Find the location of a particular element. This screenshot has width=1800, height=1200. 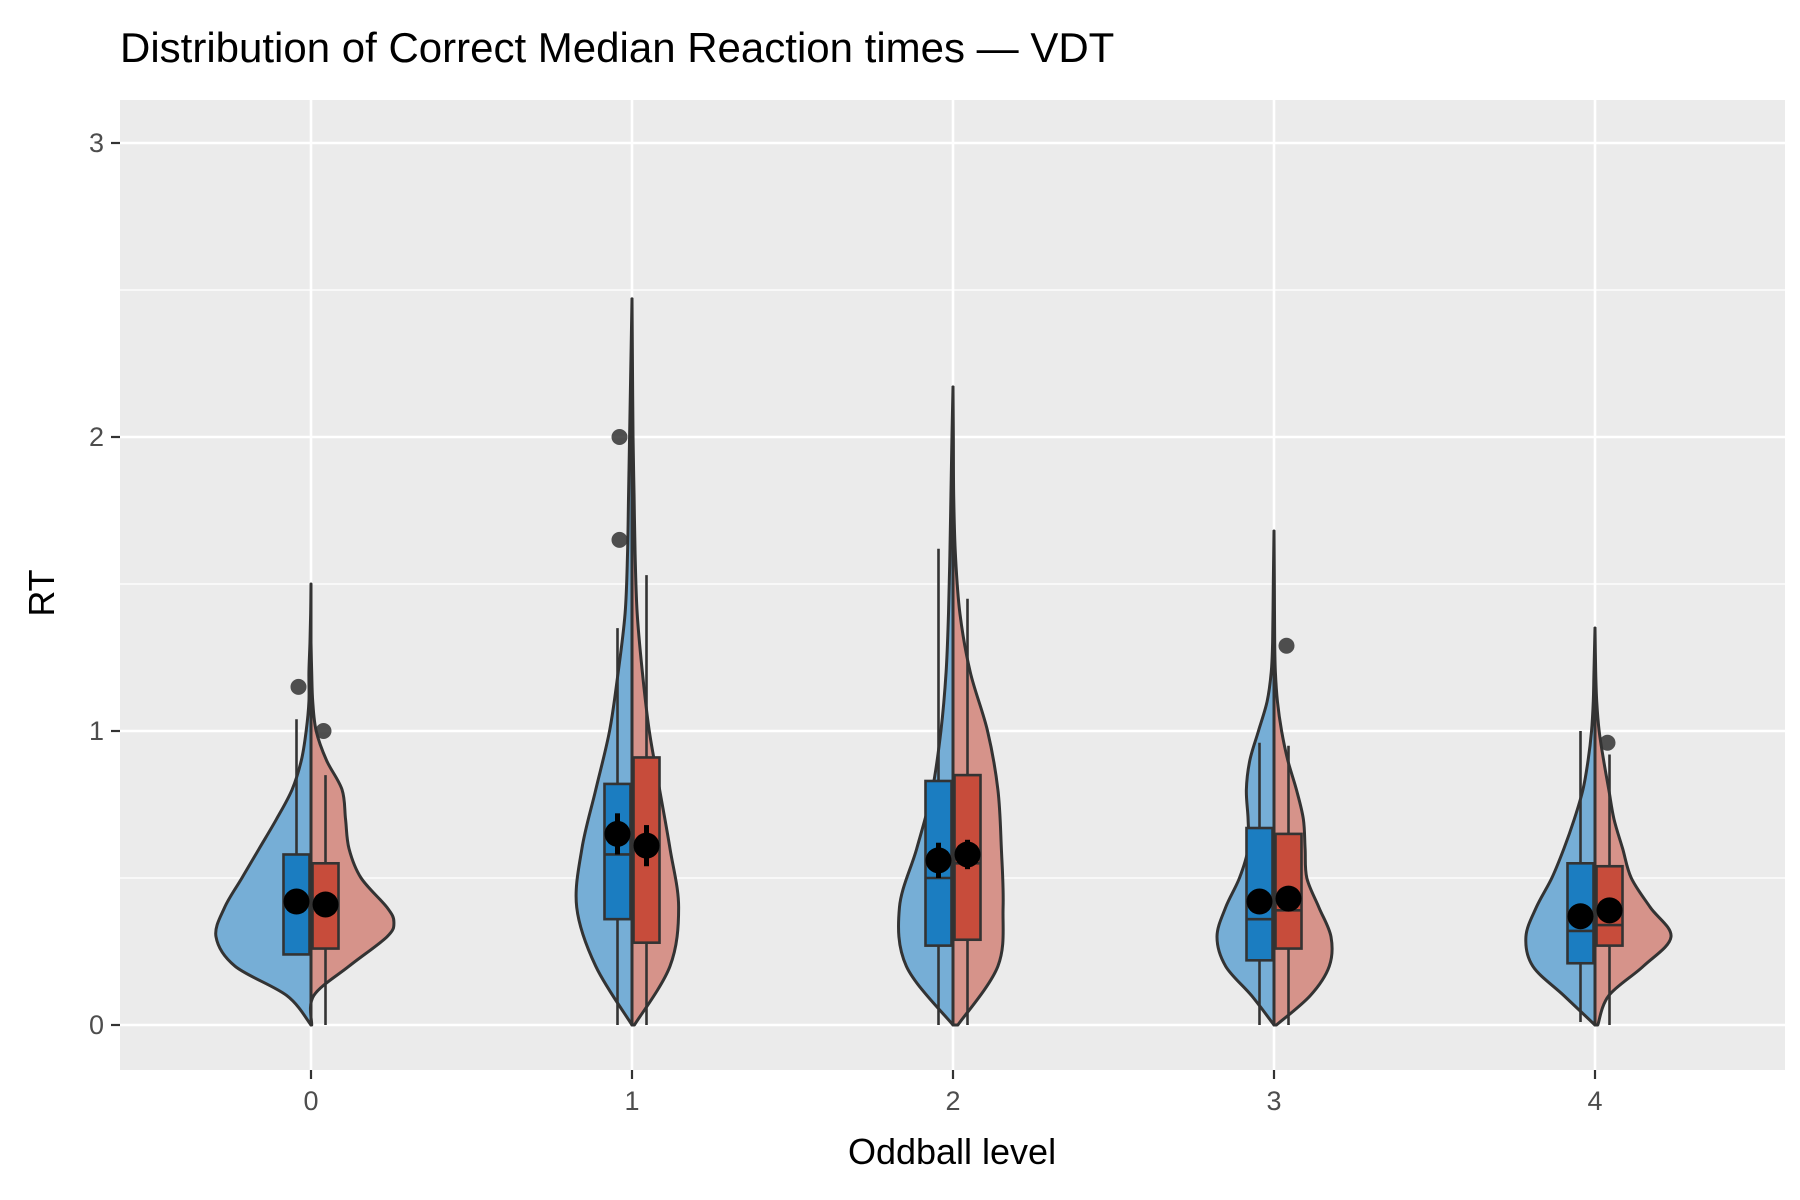

y-tick-label: 0 is located at coordinates (96, 1025).